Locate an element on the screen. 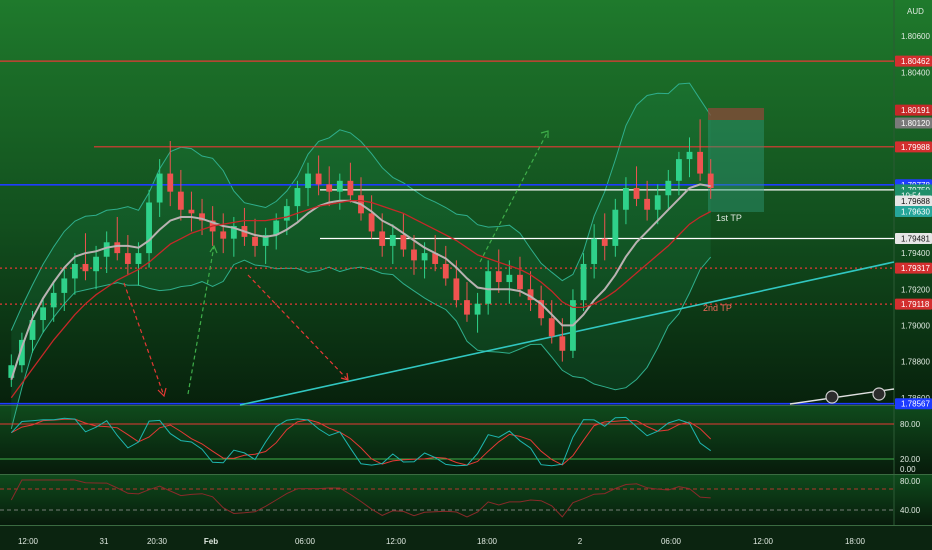 The image size is (932, 550). price-badge-label: 1.79630 is located at coordinates (915, 212).